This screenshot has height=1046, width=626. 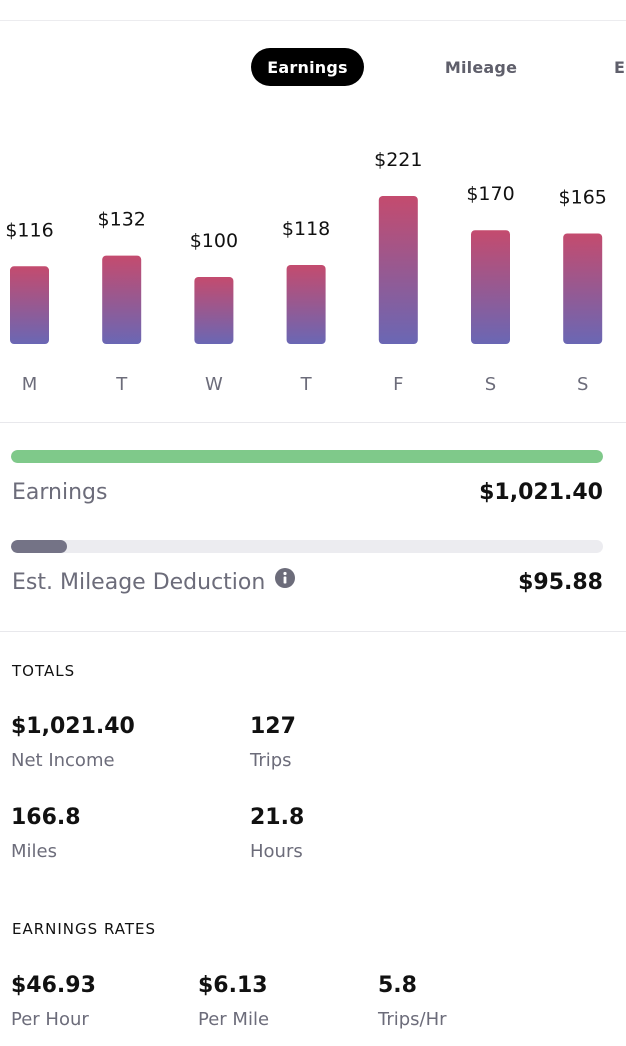 I want to click on mileage-deduction-label: Est. Mileage Deduction, so click(x=139, y=582).